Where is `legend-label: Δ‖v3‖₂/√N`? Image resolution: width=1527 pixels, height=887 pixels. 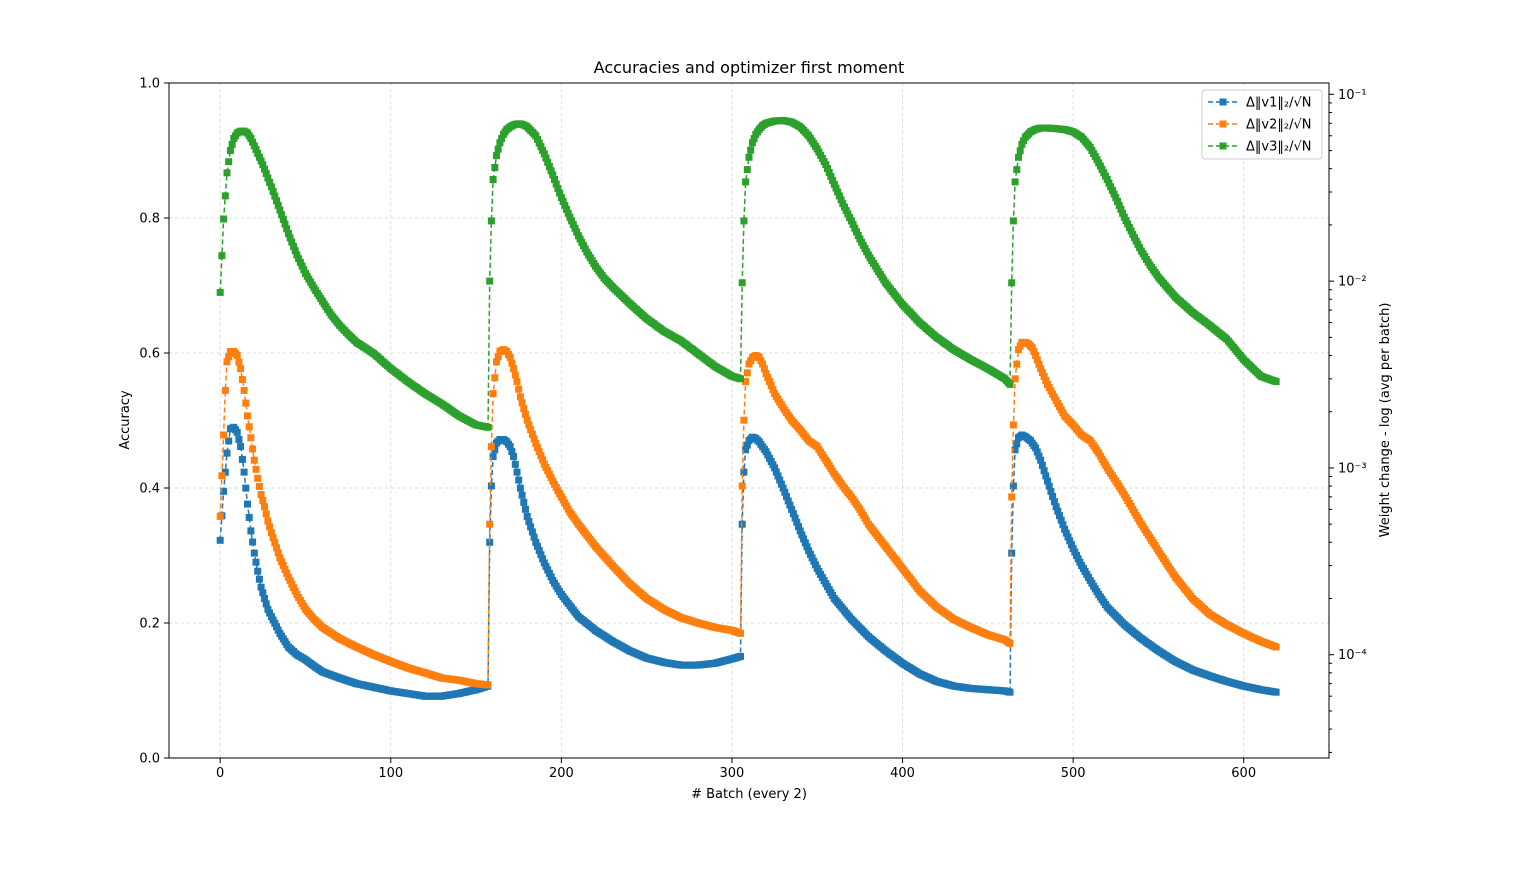
legend-label: Δ‖v3‖₂/√N is located at coordinates (1278, 147).